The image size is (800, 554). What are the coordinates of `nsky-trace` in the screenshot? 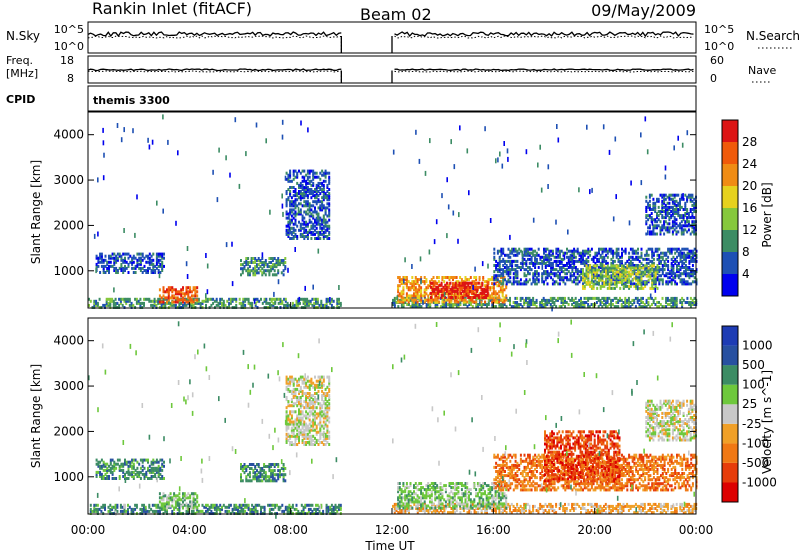 It's located at (390, 42).